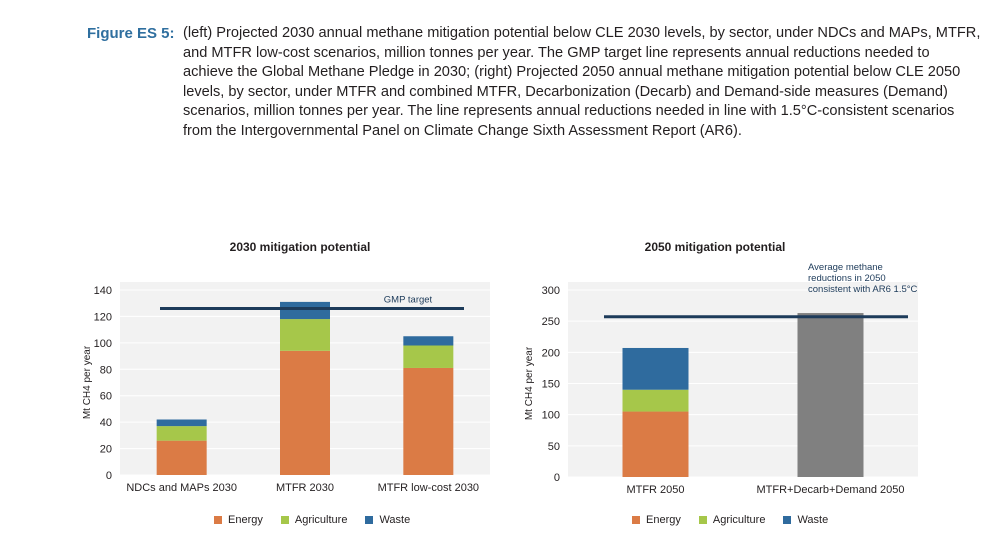 This screenshot has width=1000, height=551. Describe the element at coordinates (551, 353) in the screenshot. I see `y-tick-label: 200` at that location.